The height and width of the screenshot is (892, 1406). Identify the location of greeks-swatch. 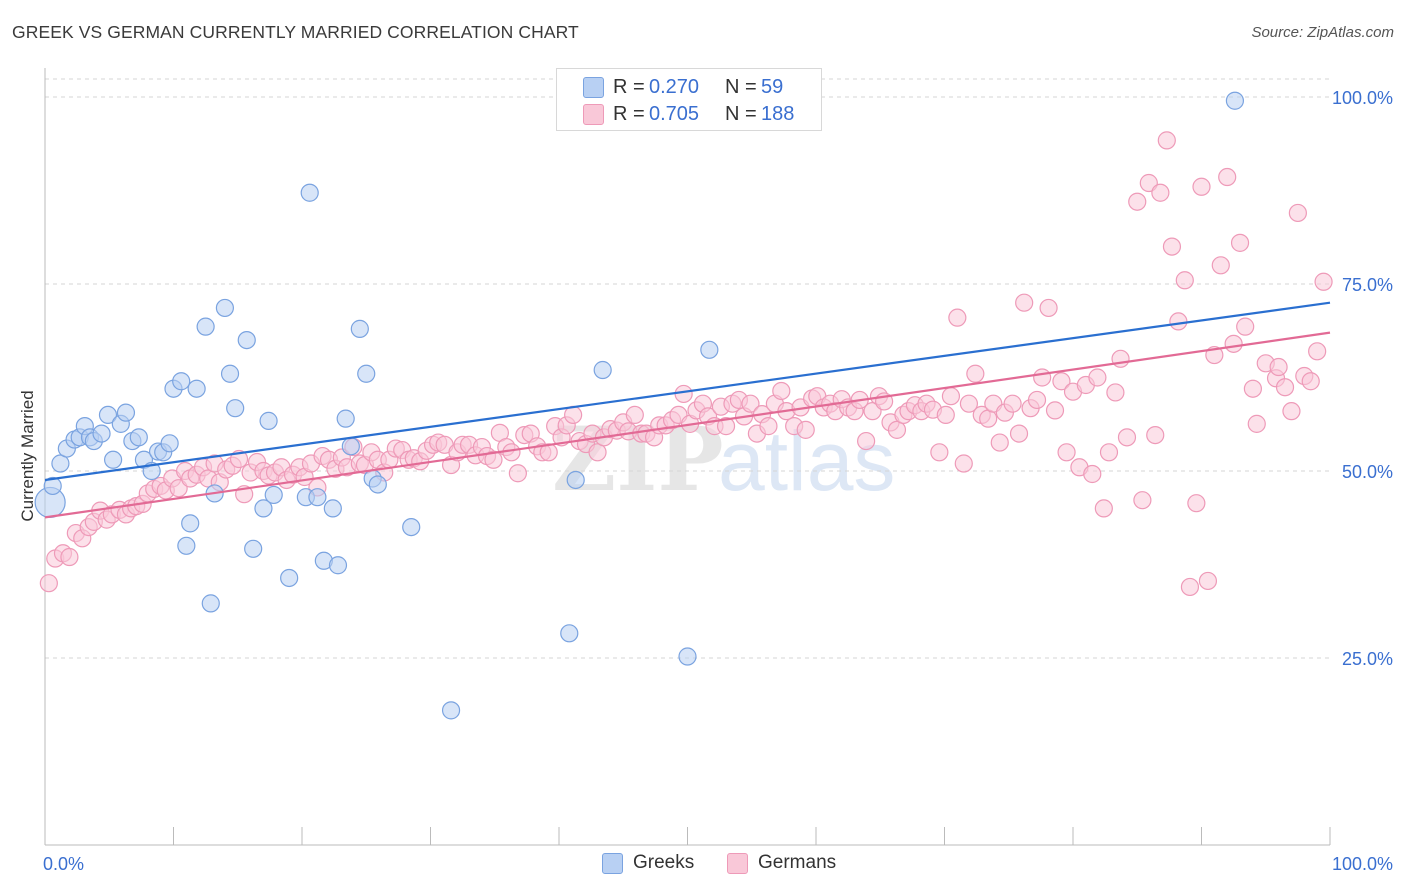
(593, 87).